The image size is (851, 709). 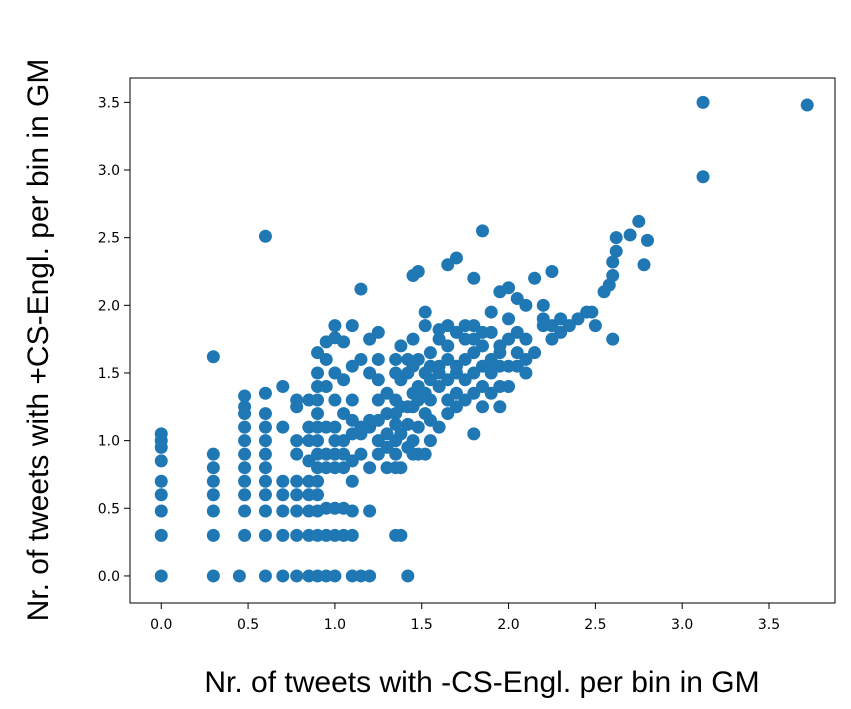 I want to click on y-tick-label: 3.5, so click(x=109, y=103).